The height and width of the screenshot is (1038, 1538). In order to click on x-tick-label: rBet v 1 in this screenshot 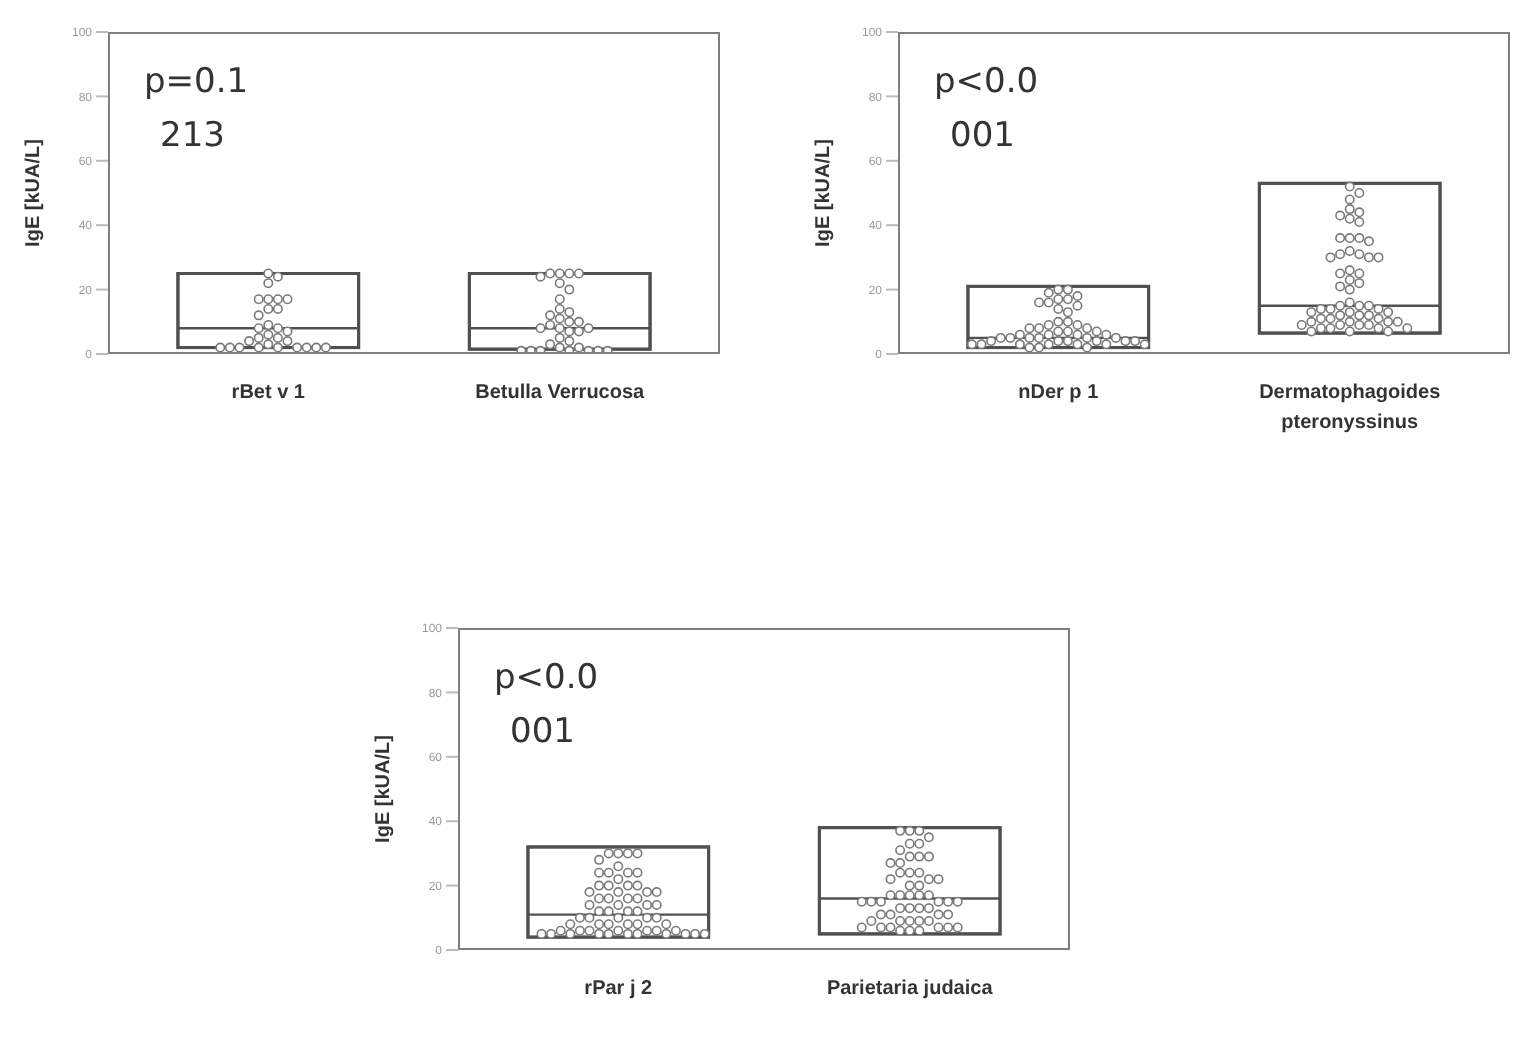, I will do `click(268, 393)`.